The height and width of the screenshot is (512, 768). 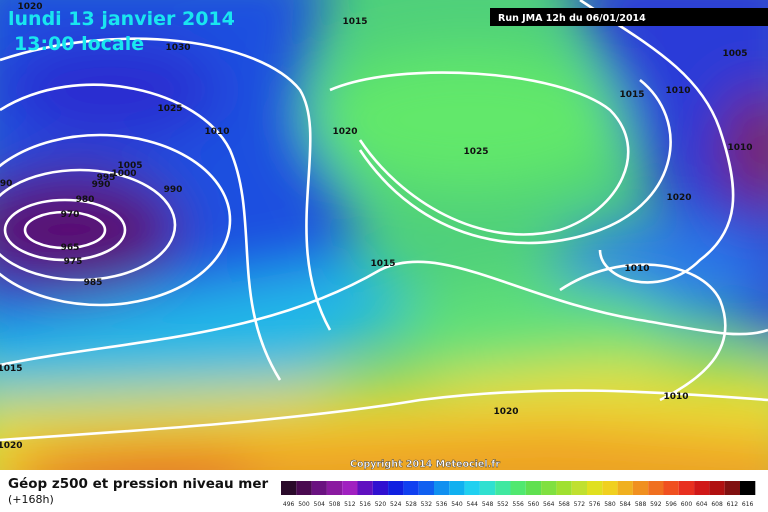 I want to click on scale-label: 564, so click(x=549, y=504).